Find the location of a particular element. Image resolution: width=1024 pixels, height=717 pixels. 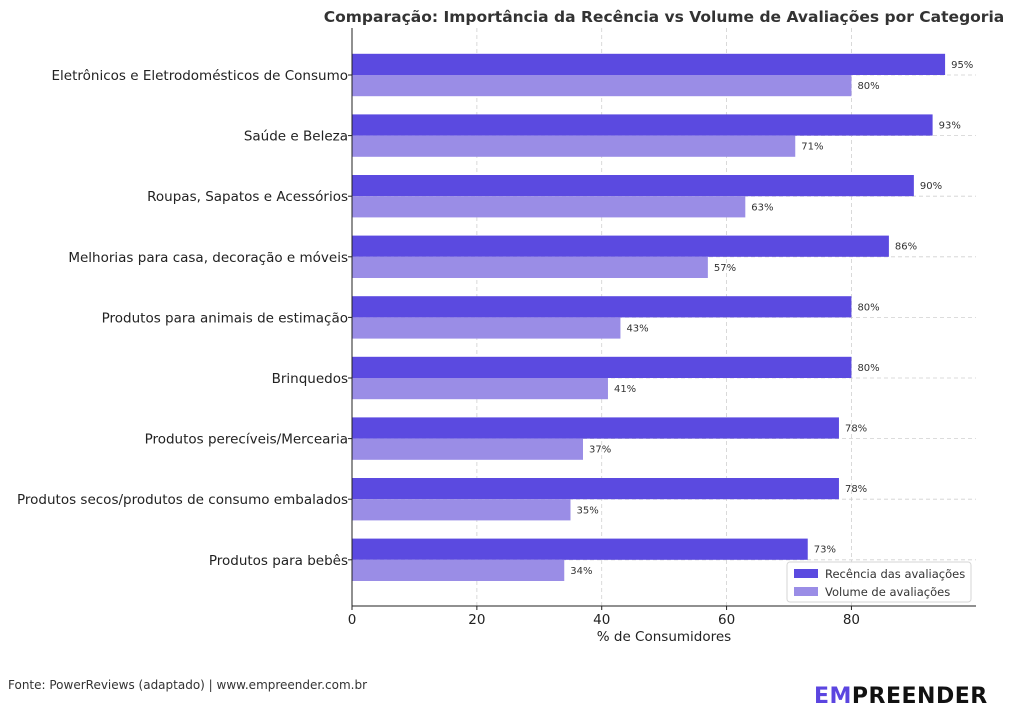

value-label-recencia: 93% is located at coordinates (950, 126).